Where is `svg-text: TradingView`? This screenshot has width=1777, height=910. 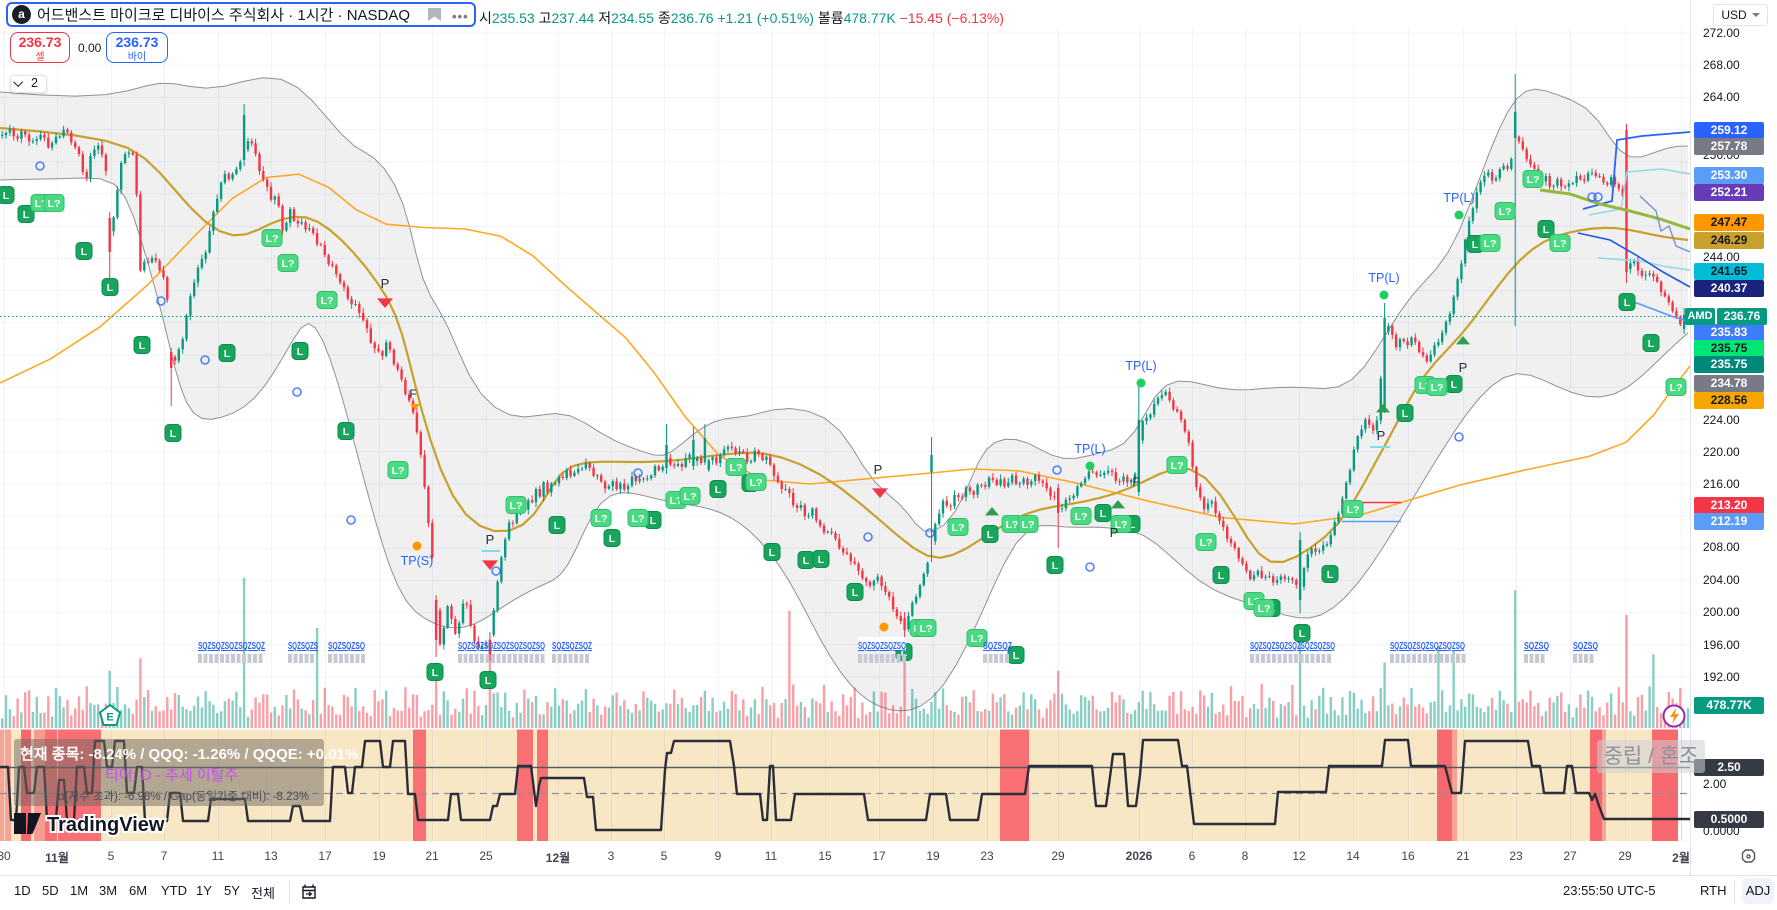
svg-text: TradingView is located at coordinates (106, 825).